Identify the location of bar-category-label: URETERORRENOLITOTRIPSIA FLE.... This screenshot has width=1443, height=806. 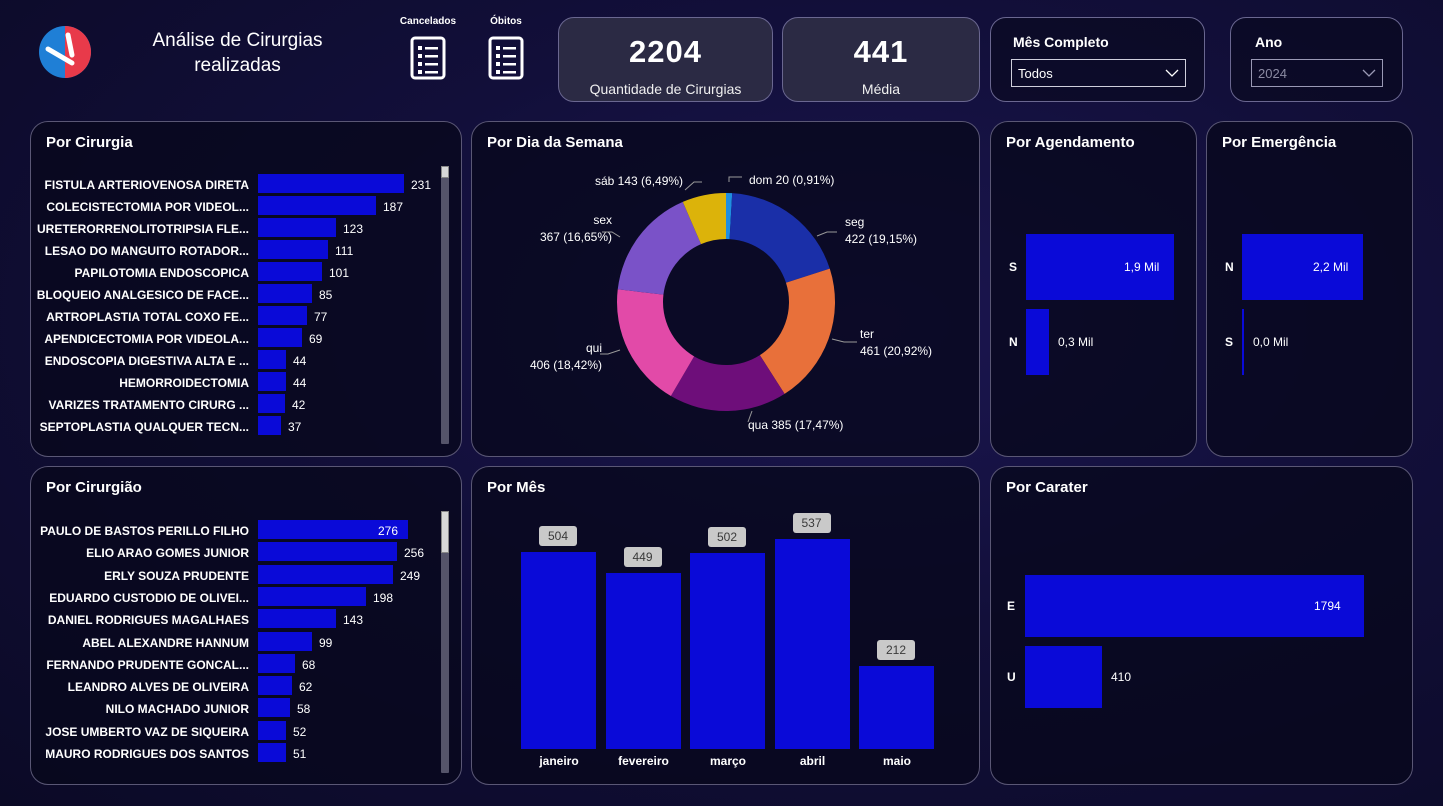
(142, 229).